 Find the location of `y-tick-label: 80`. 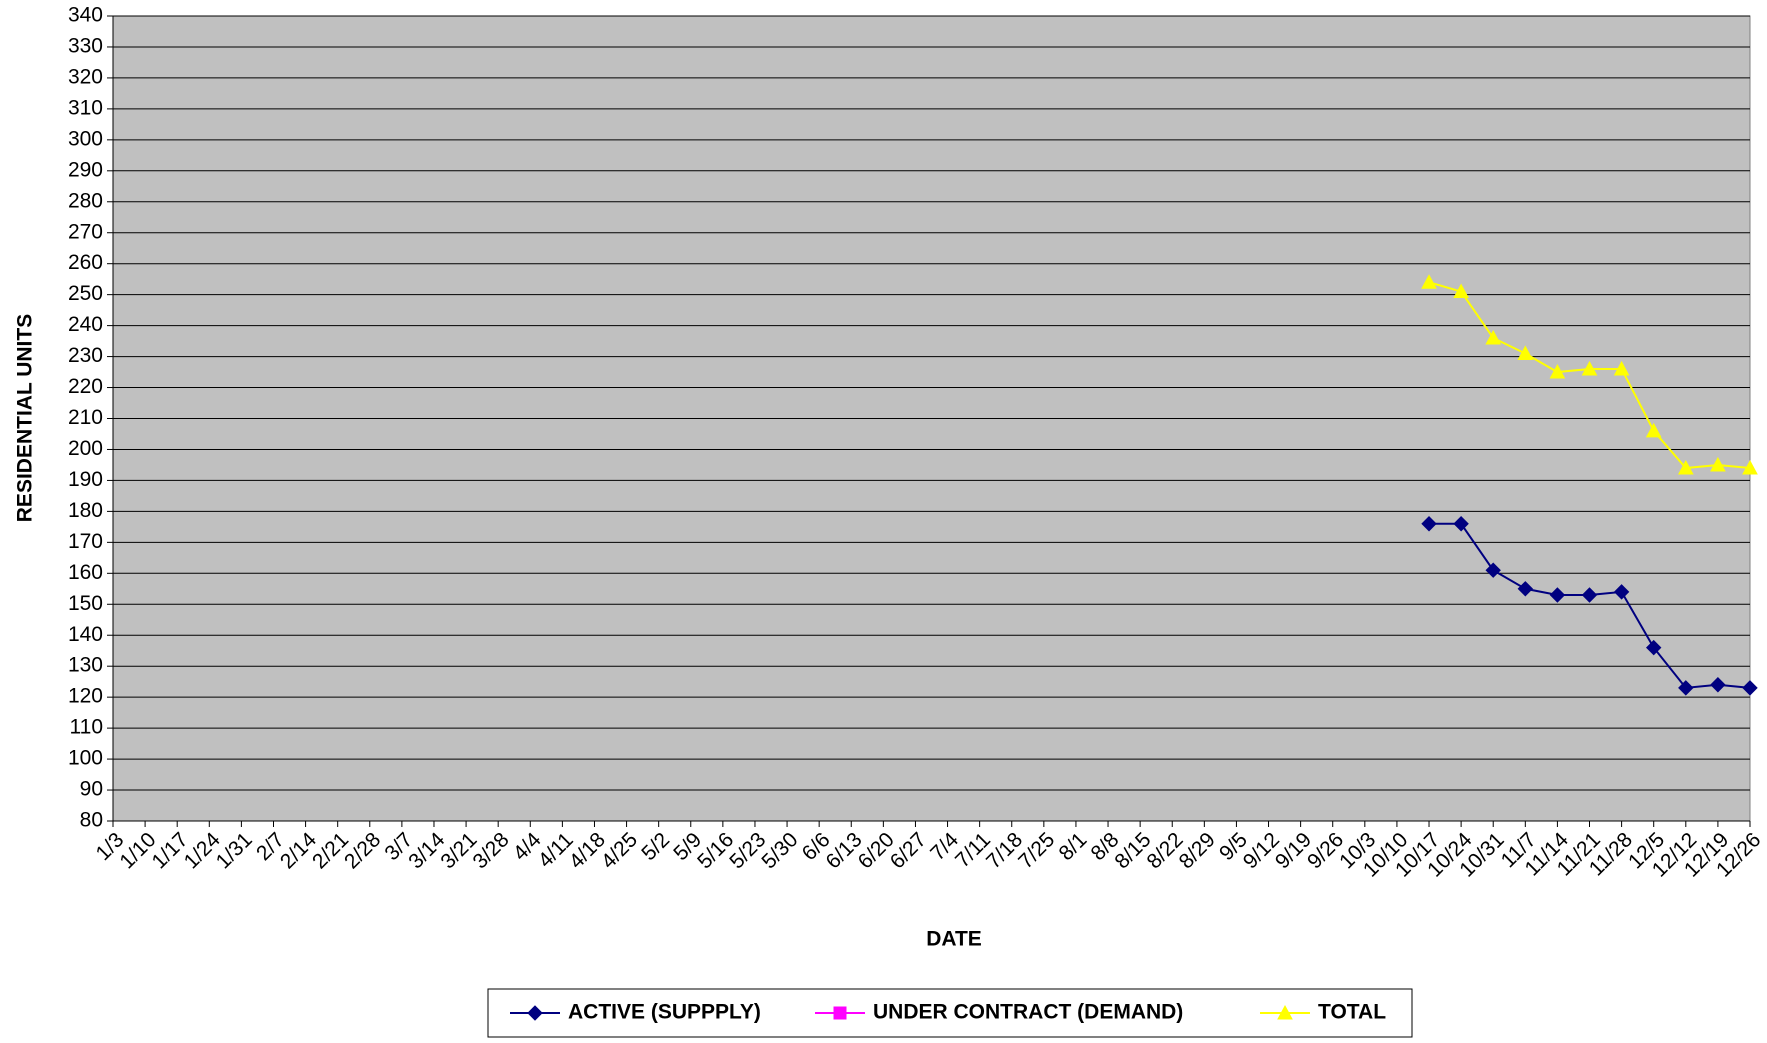

y-tick-label: 80 is located at coordinates (91, 820).